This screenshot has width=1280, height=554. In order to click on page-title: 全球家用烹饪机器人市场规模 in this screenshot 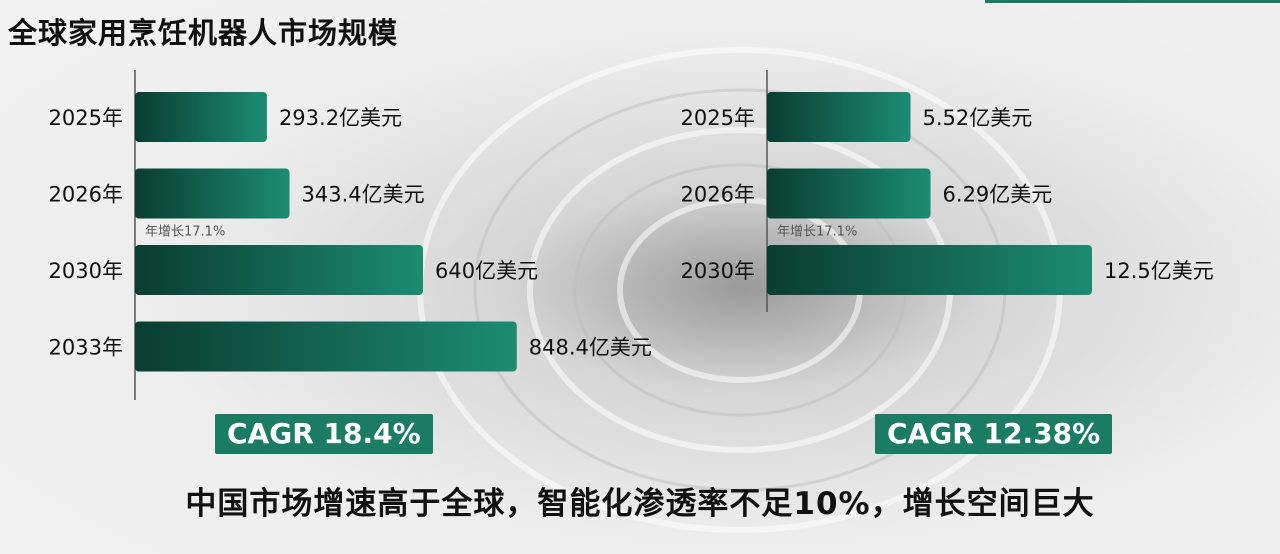, I will do `click(203, 33)`.